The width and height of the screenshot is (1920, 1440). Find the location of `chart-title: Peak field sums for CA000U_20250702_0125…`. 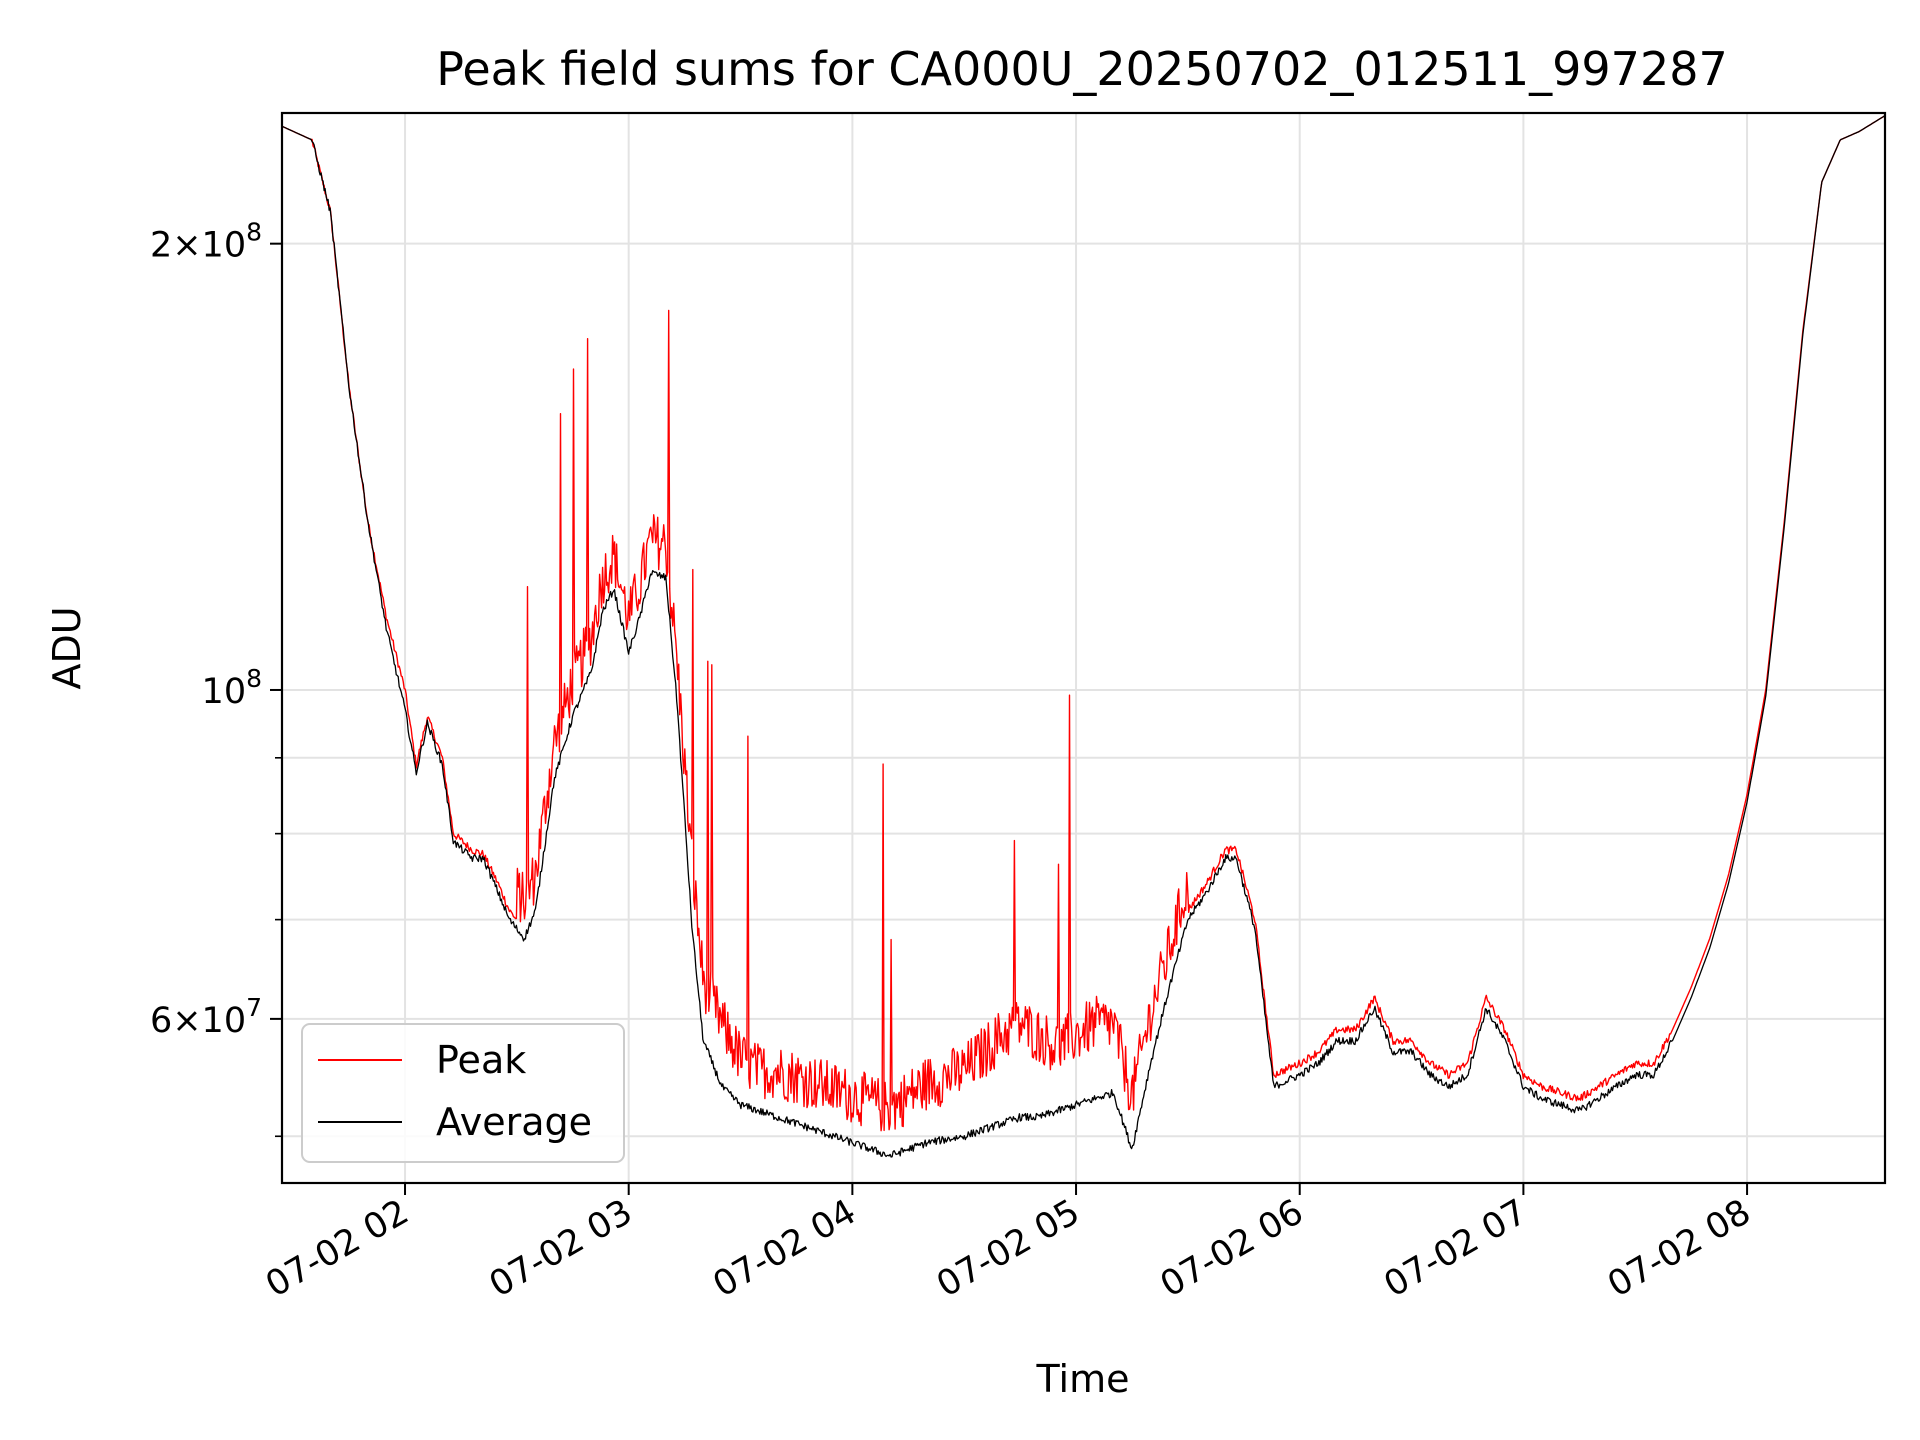

chart-title: Peak field sums for CA000U_20250702_0125… is located at coordinates (1082, 69).